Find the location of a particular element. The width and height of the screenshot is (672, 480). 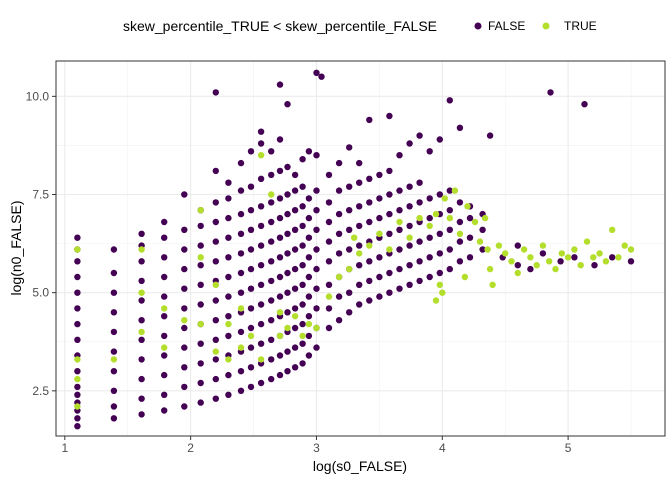

x-tick-label: 5 is located at coordinates (568, 448).